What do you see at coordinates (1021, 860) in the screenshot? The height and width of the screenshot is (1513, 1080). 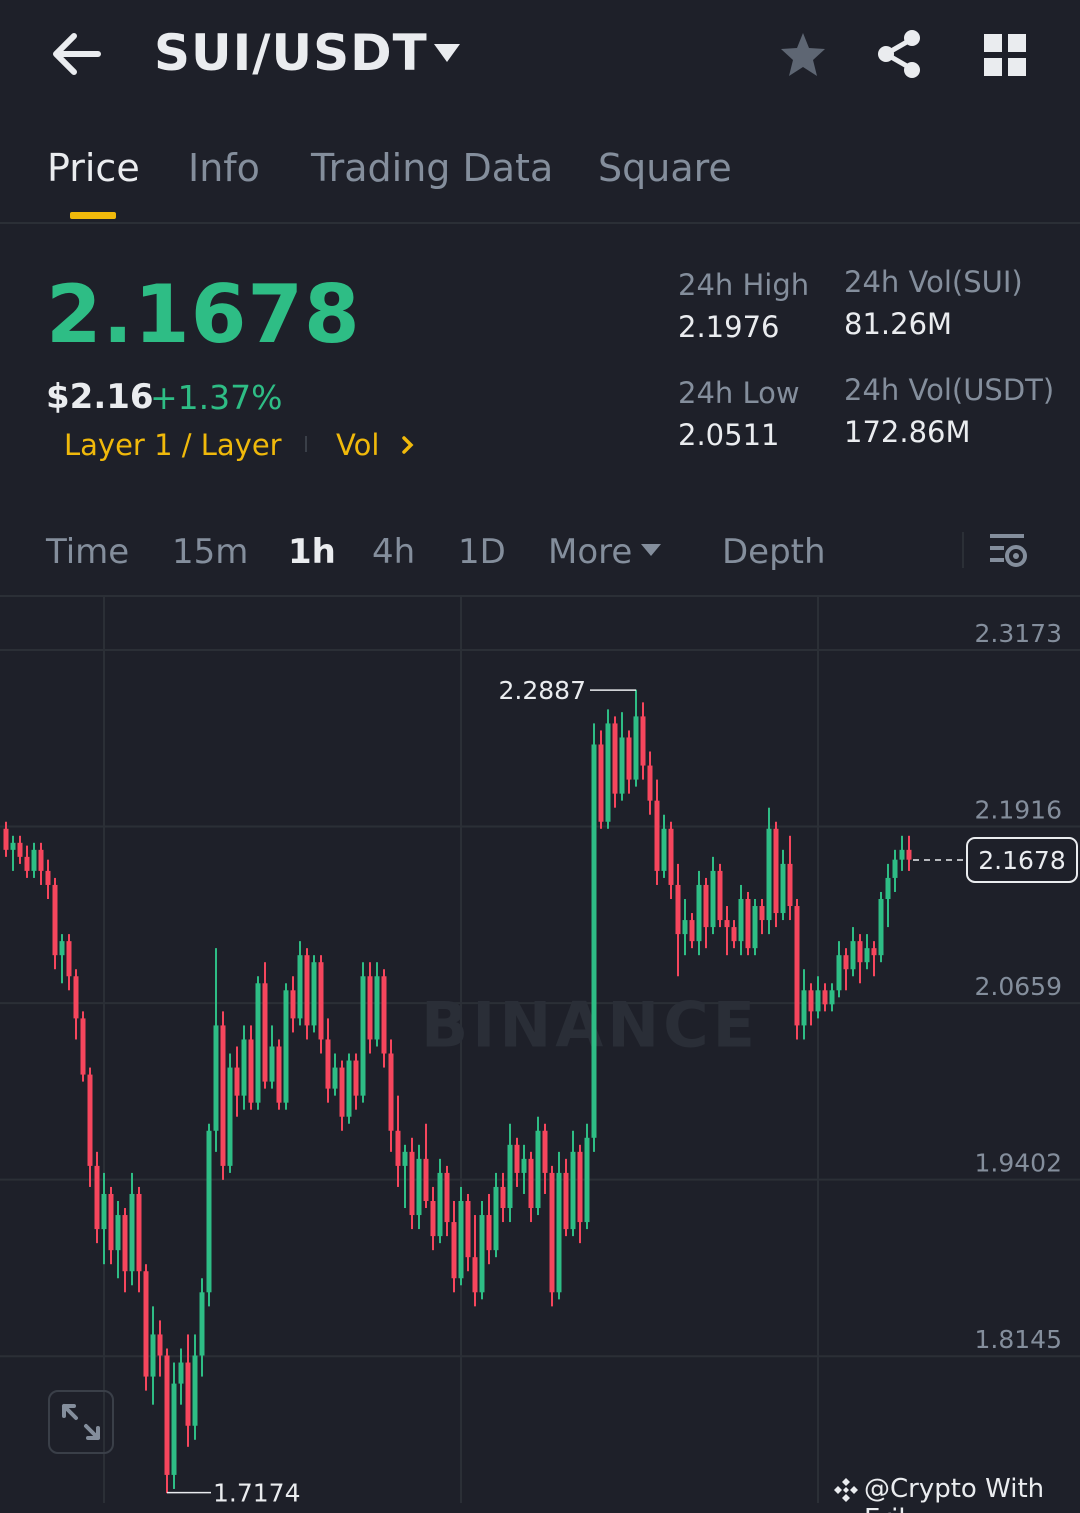 I see `current-price-label: 2.1678` at bounding box center [1021, 860].